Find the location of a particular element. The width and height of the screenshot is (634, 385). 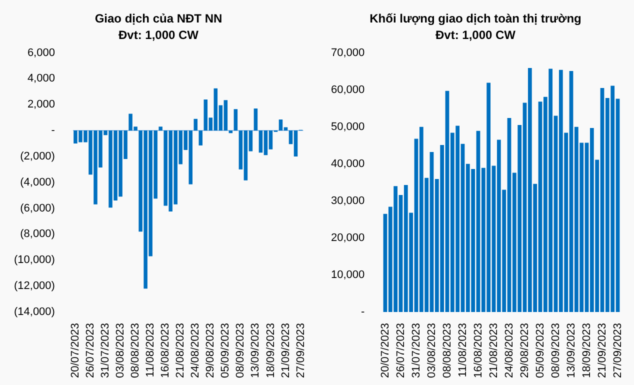

y-tick-label: 70,000 is located at coordinates (347, 52).